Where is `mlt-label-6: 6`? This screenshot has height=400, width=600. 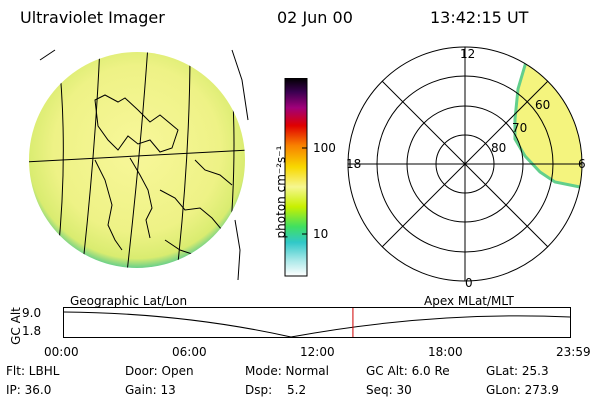 mlt-label-6: 6 is located at coordinates (582, 164).